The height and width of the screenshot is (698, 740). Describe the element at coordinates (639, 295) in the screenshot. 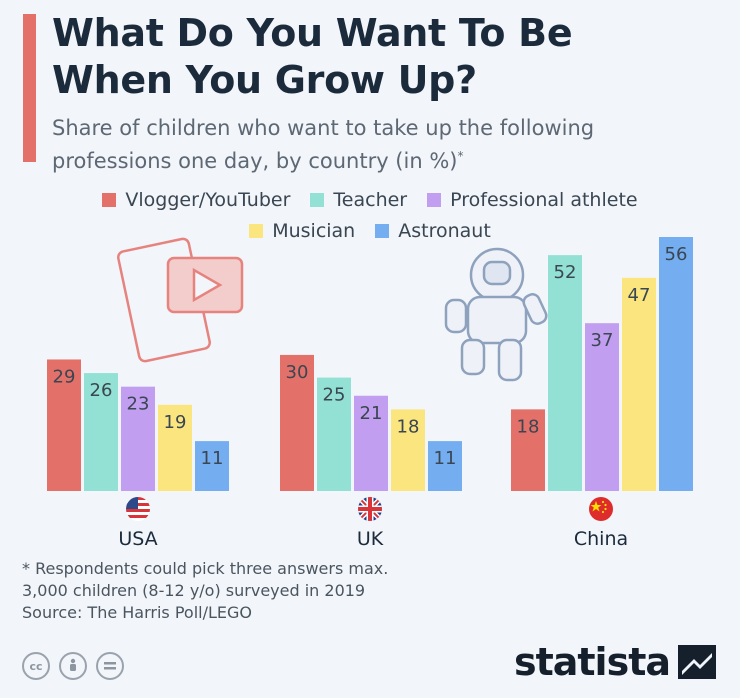

I see `data-label: 47` at that location.